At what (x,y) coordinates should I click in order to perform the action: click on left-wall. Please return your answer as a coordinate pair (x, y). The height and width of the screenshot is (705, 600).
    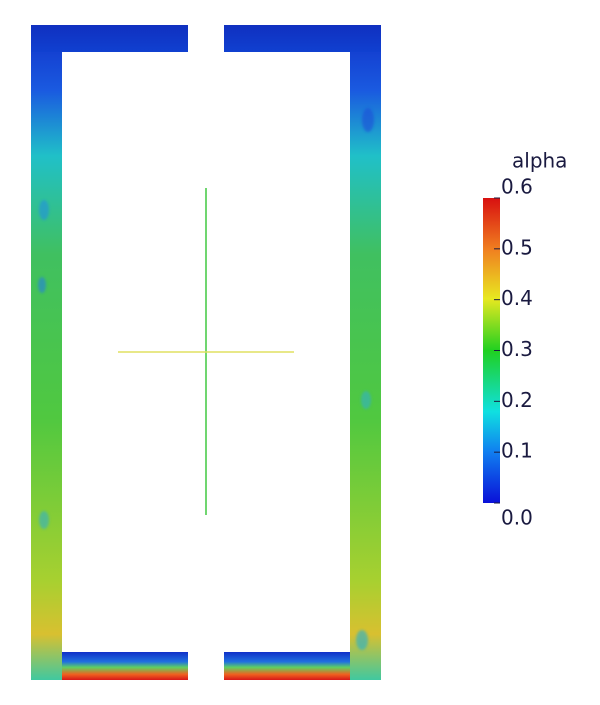
    Looking at the image, I should click on (46, 352).